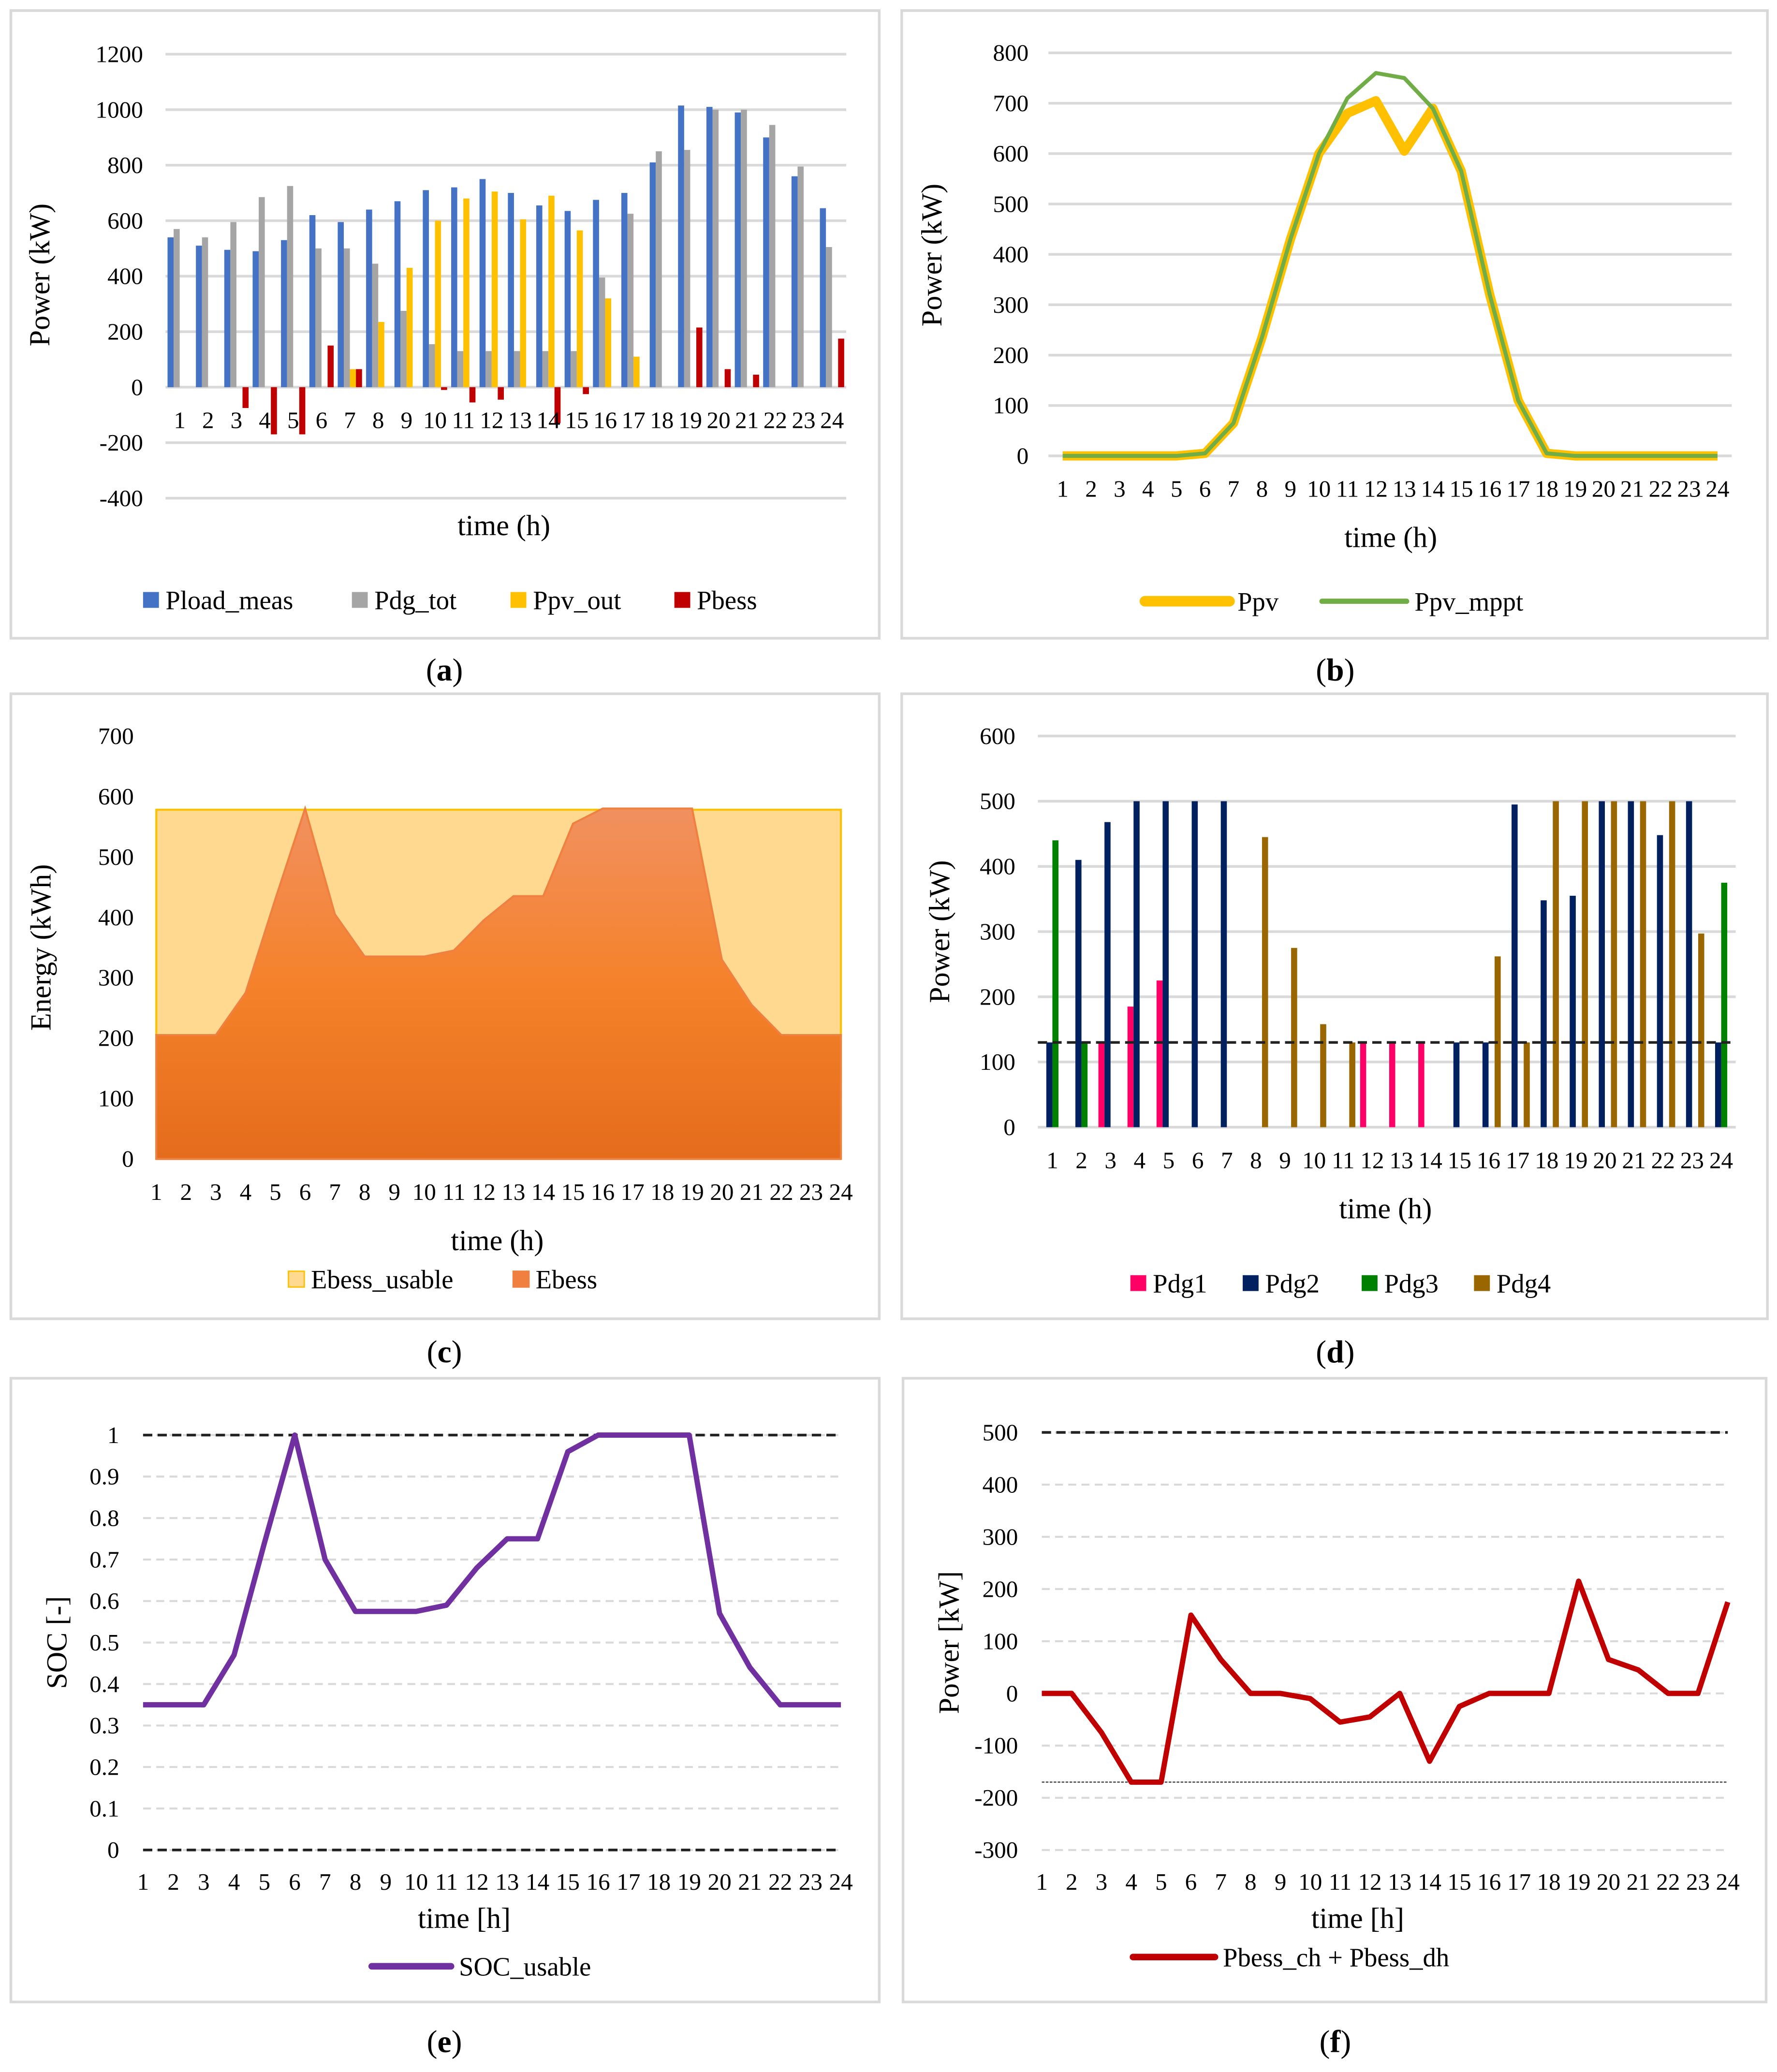 The height and width of the screenshot is (2072, 1777). I want to click on x-tick-label: 20, so click(718, 420).